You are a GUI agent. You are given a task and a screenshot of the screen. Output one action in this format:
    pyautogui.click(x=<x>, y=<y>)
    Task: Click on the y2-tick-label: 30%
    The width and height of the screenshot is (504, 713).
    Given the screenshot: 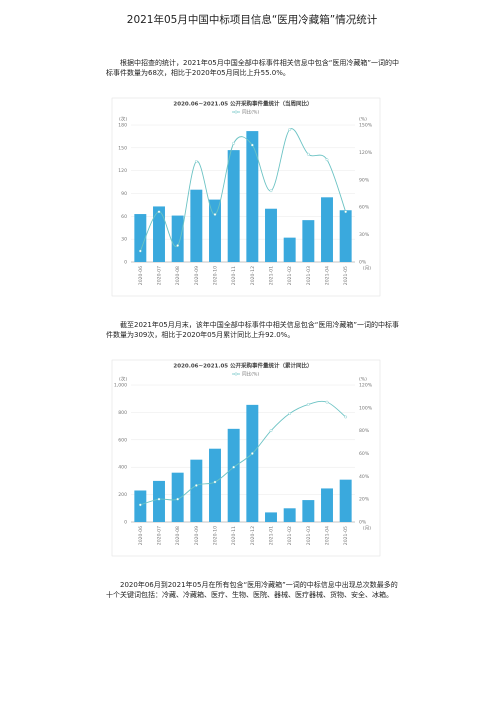 What is the action you would take?
    pyautogui.click(x=364, y=235)
    